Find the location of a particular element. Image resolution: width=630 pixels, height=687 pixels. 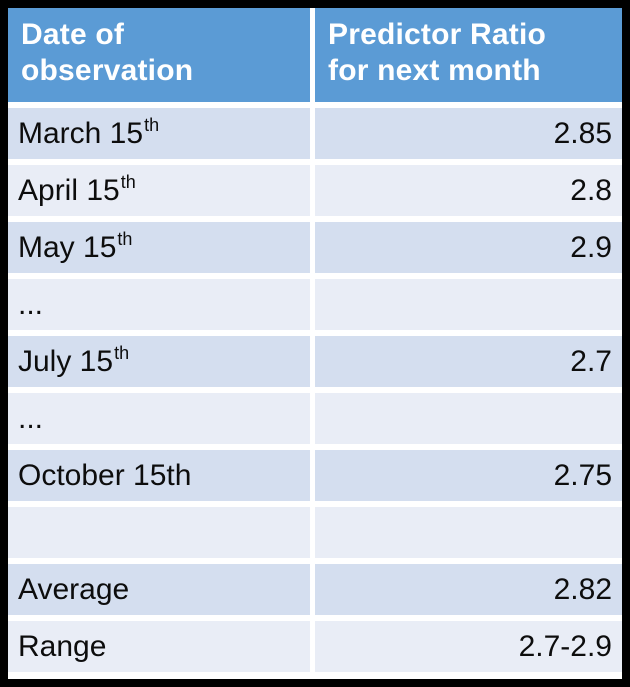

ratio-cell: 2.82 is located at coordinates (468, 589).